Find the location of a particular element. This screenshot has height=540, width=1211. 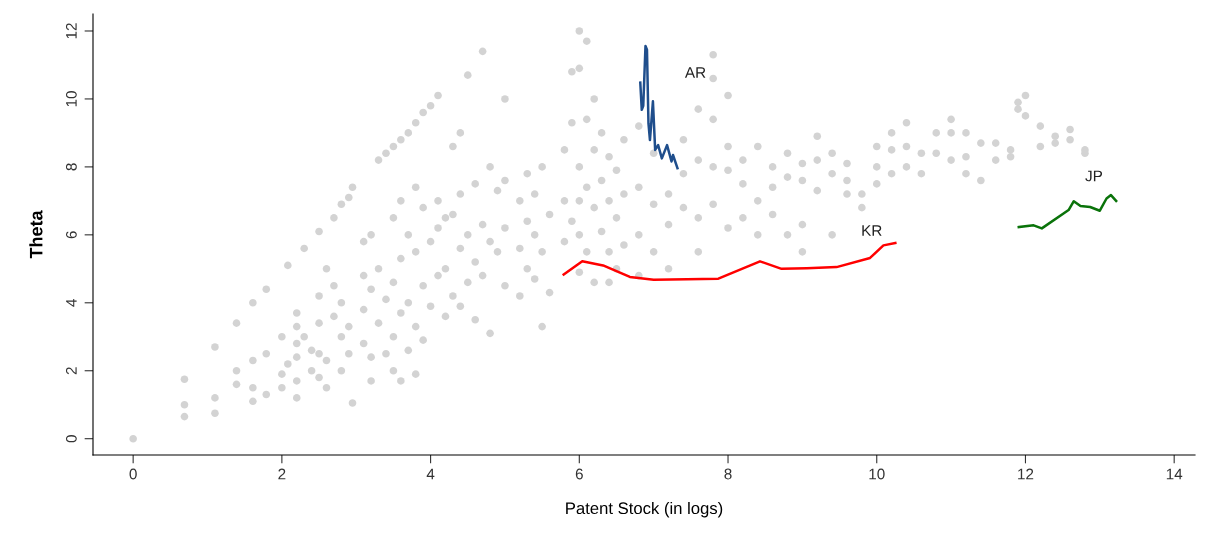

series-label: KR is located at coordinates (872, 230).